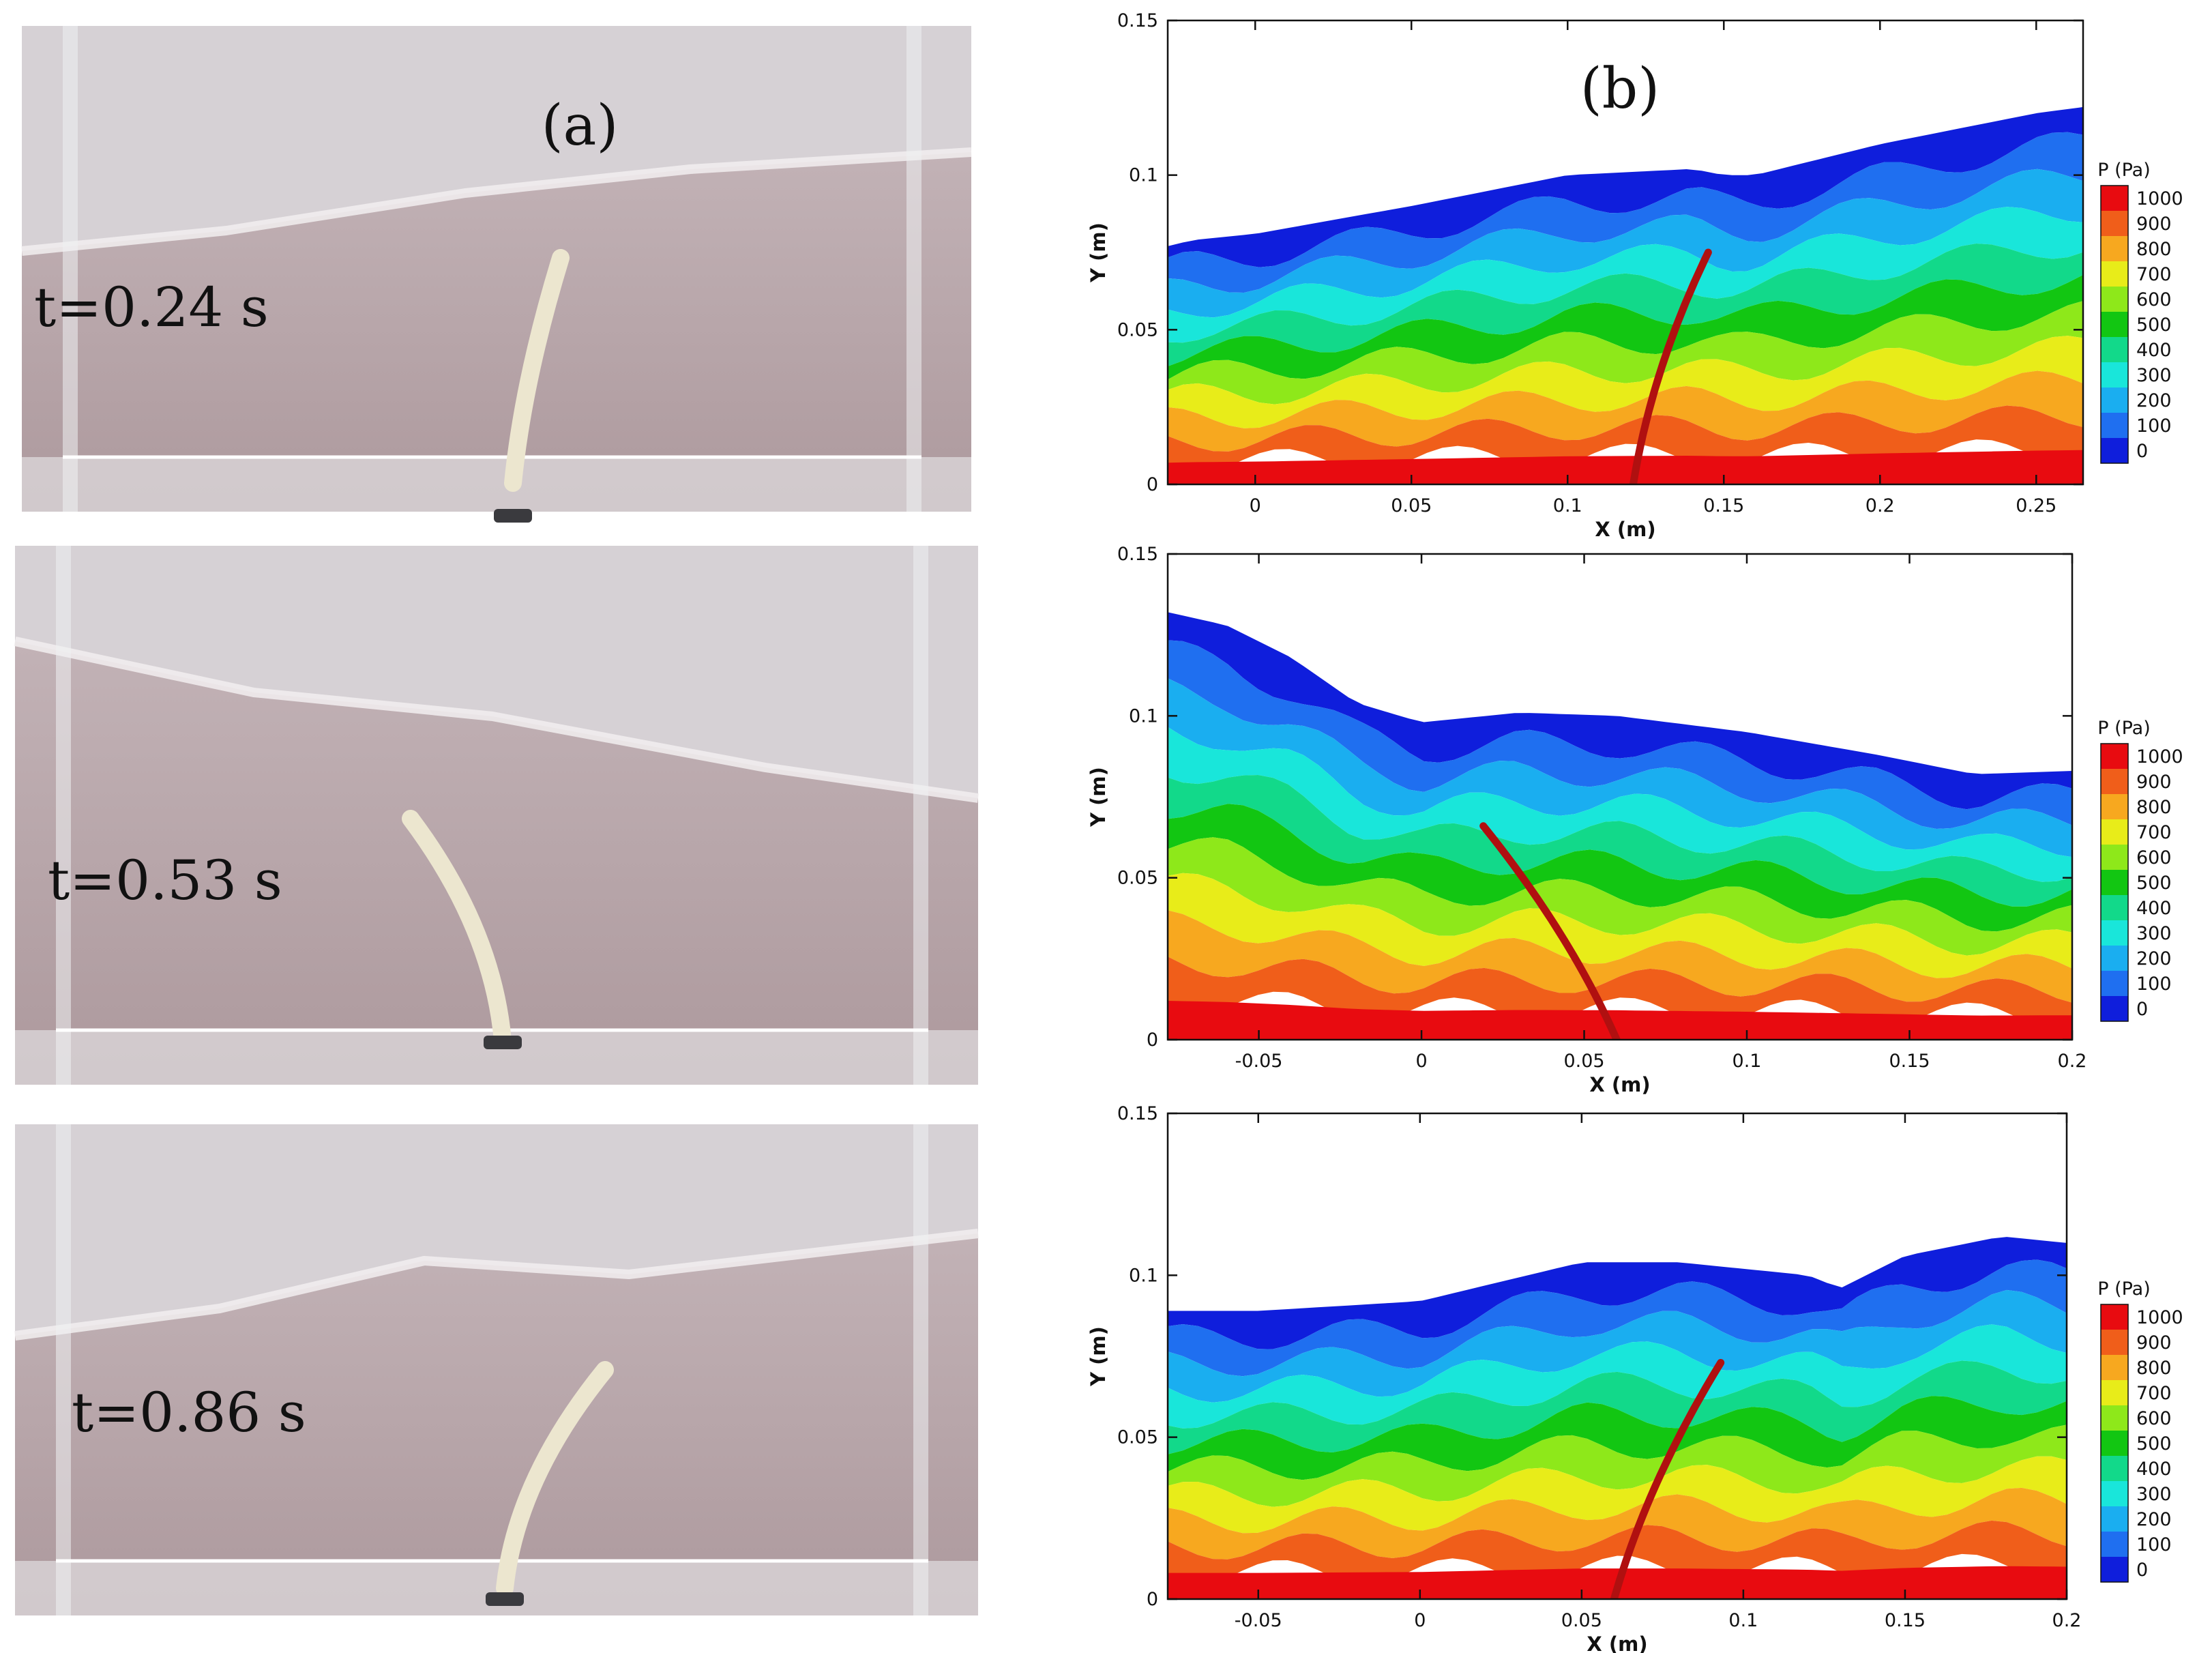  Describe the element at coordinates (1568, 505) in the screenshot. I see `x-tick-label-2: 0.1` at that location.